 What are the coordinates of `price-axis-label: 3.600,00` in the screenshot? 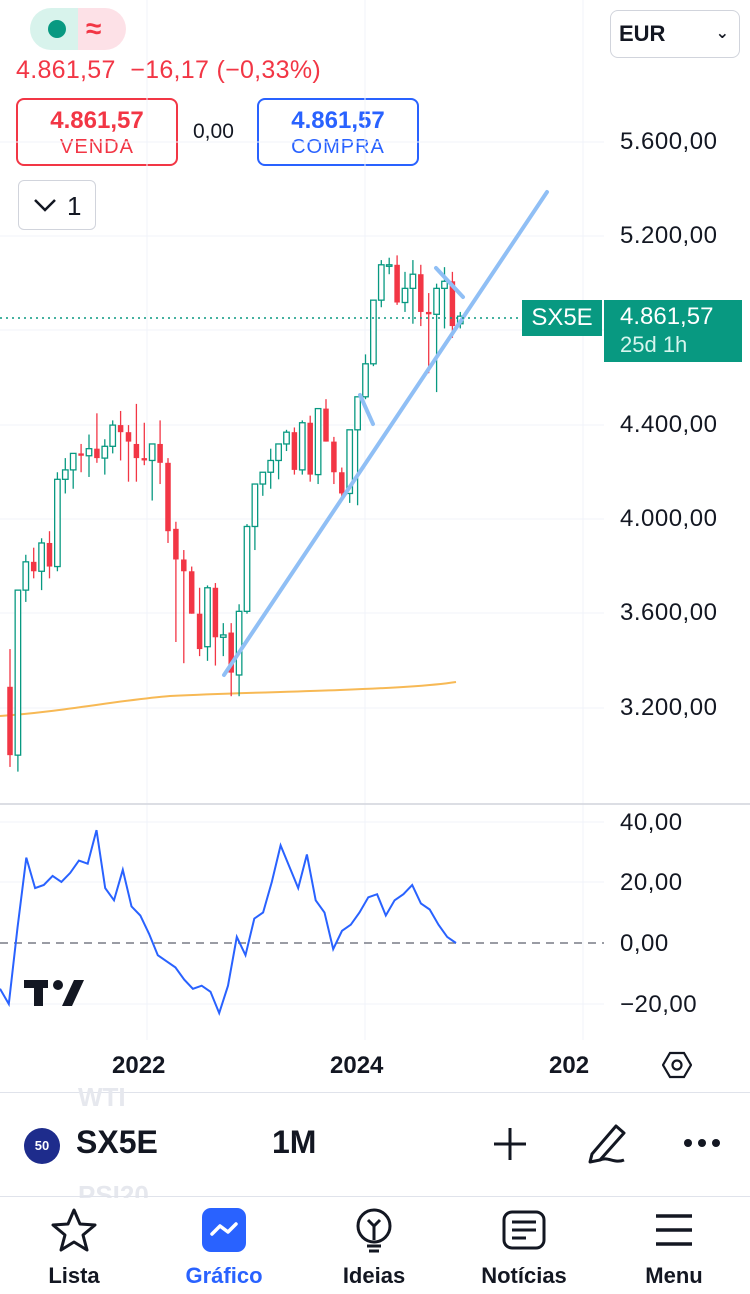 It's located at (669, 612).